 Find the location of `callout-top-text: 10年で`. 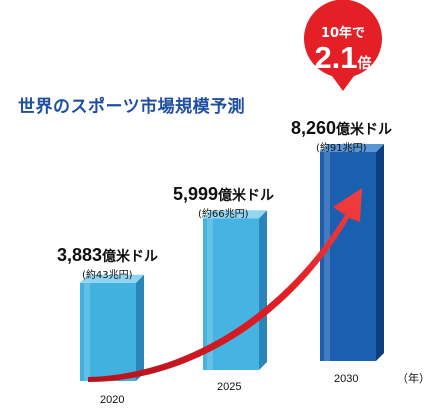

callout-top-text: 10年で is located at coordinates (343, 33).